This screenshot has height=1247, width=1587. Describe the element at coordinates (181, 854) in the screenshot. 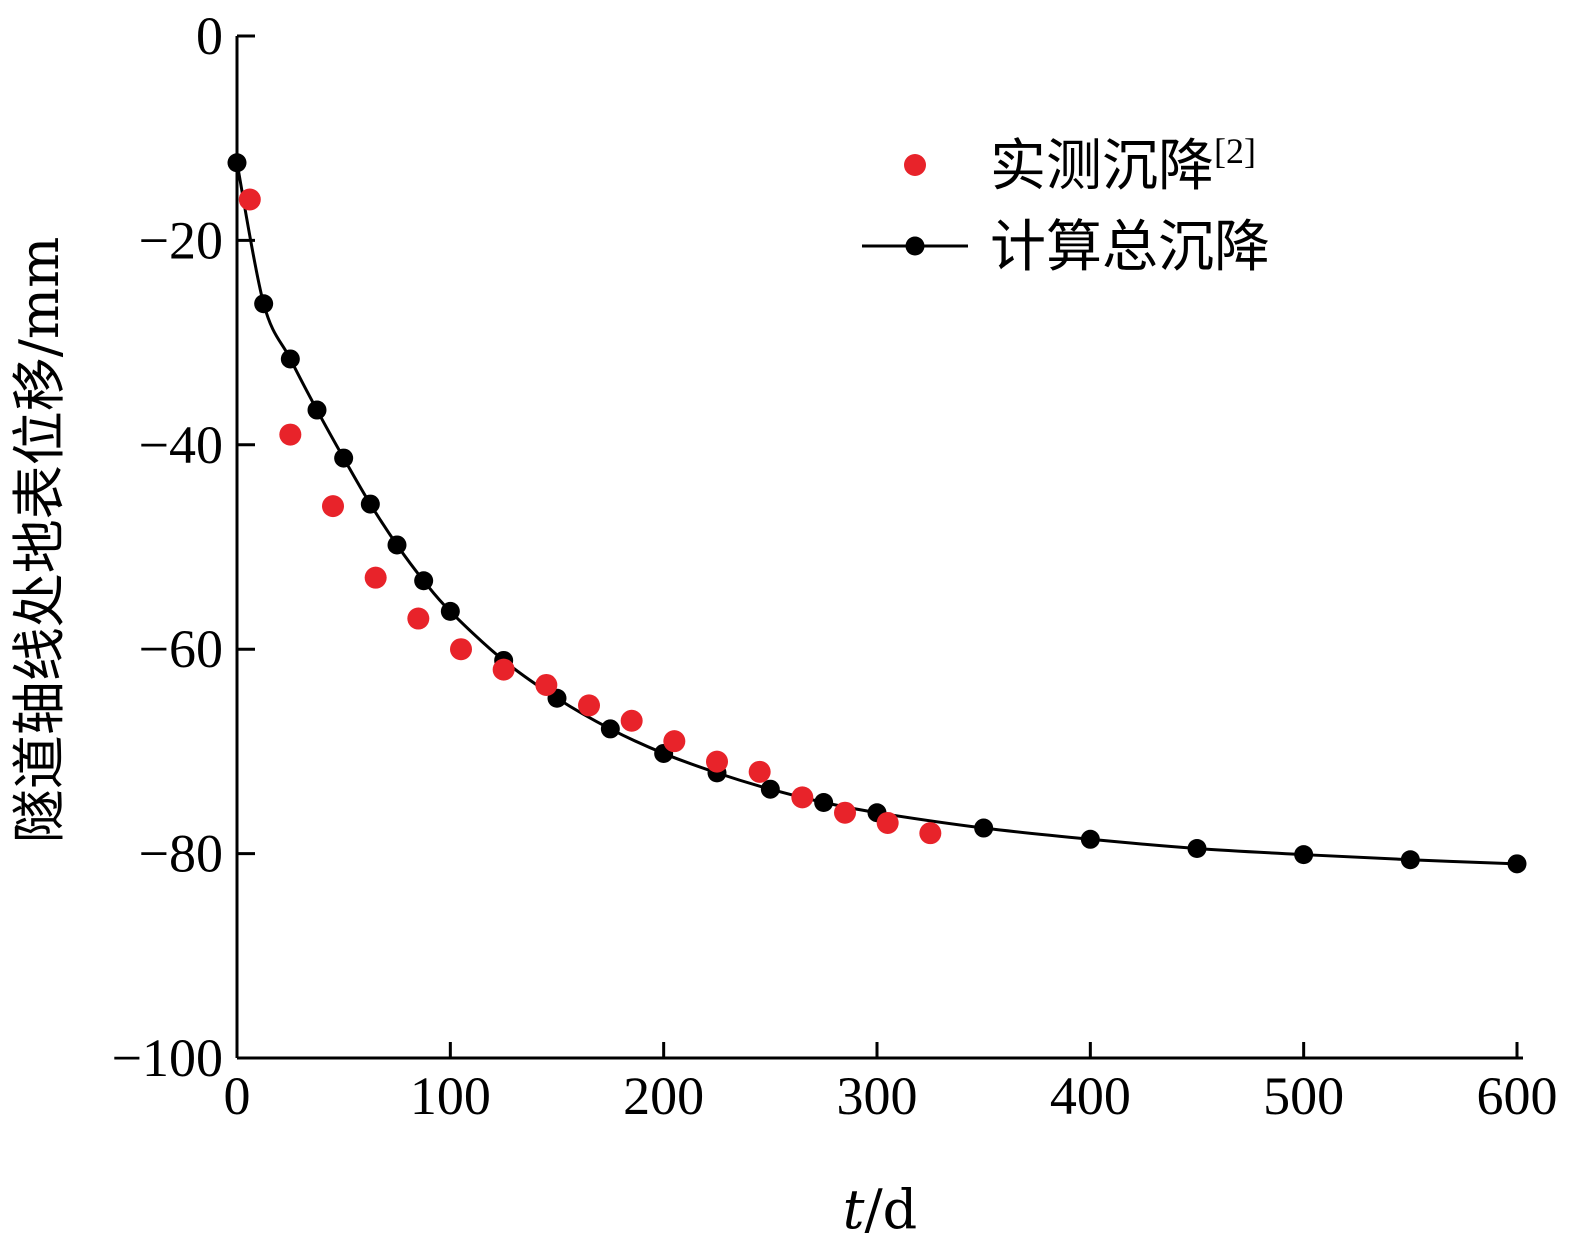

I see `y-tick-label-4: −80` at that location.